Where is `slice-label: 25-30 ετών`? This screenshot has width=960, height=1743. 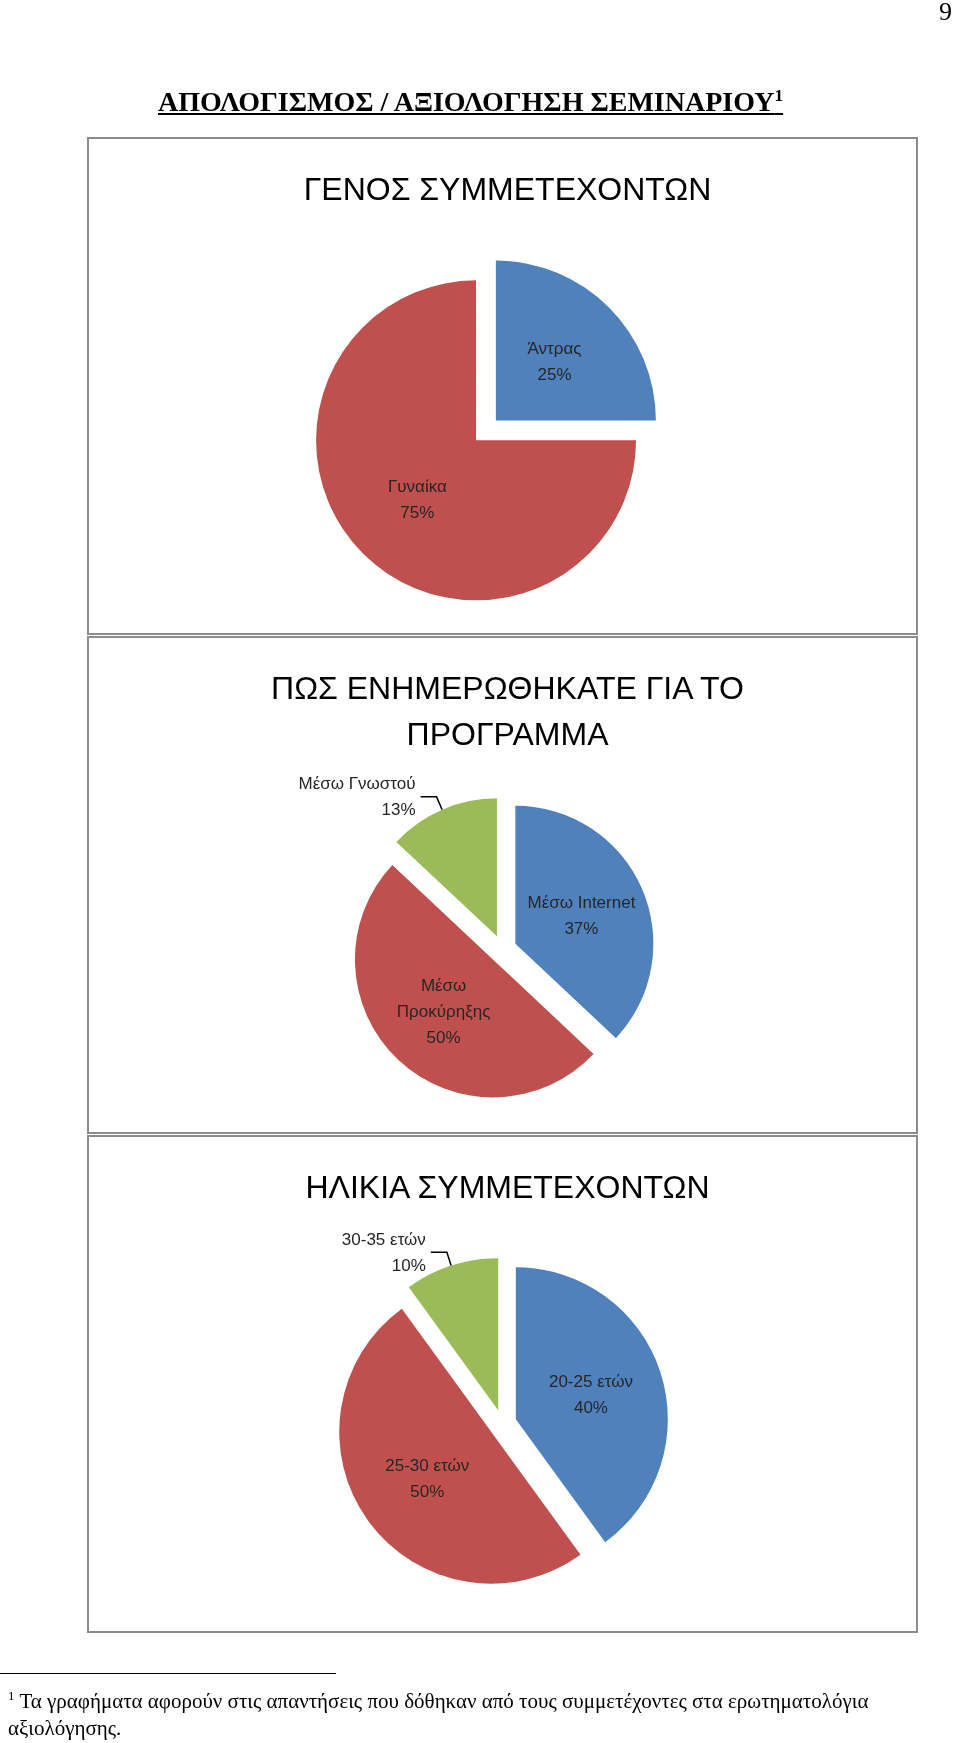
slice-label: 25-30 ετών is located at coordinates (427, 1465).